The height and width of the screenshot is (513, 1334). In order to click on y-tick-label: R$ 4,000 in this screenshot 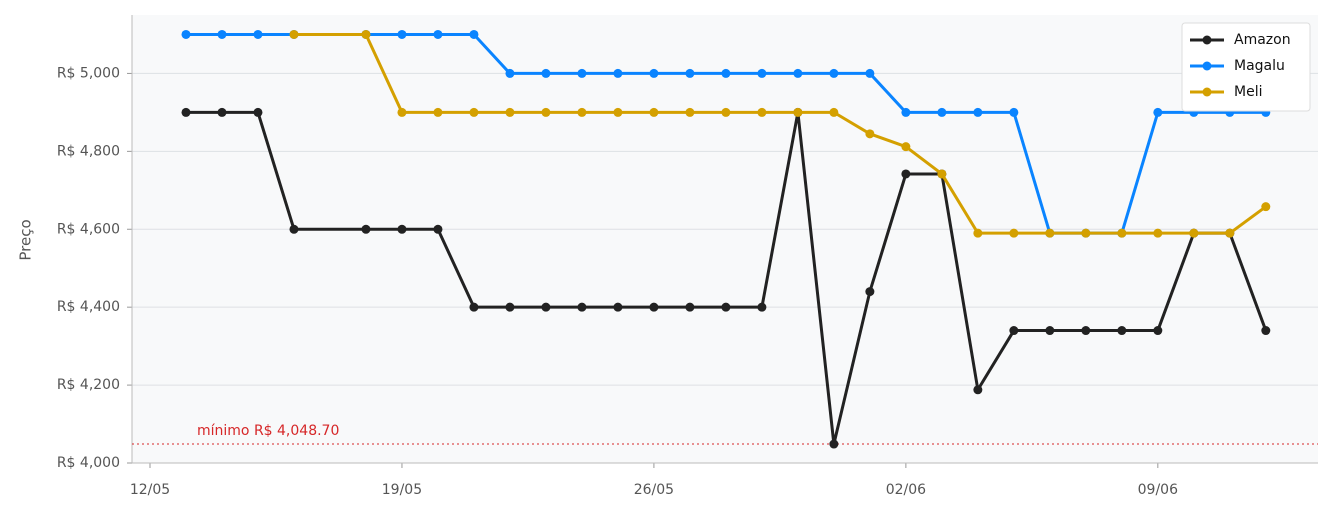, I will do `click(88, 463)`.